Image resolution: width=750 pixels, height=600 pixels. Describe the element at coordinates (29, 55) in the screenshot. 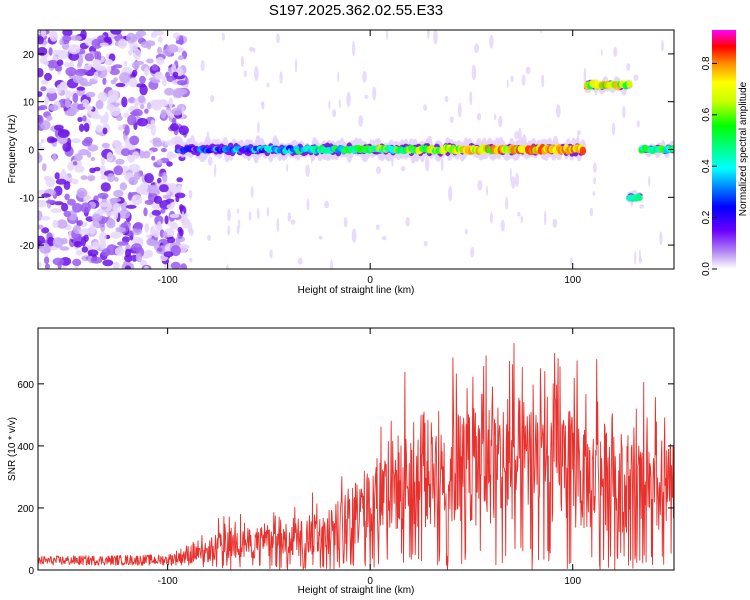

I see `y-tick-label: 20` at that location.